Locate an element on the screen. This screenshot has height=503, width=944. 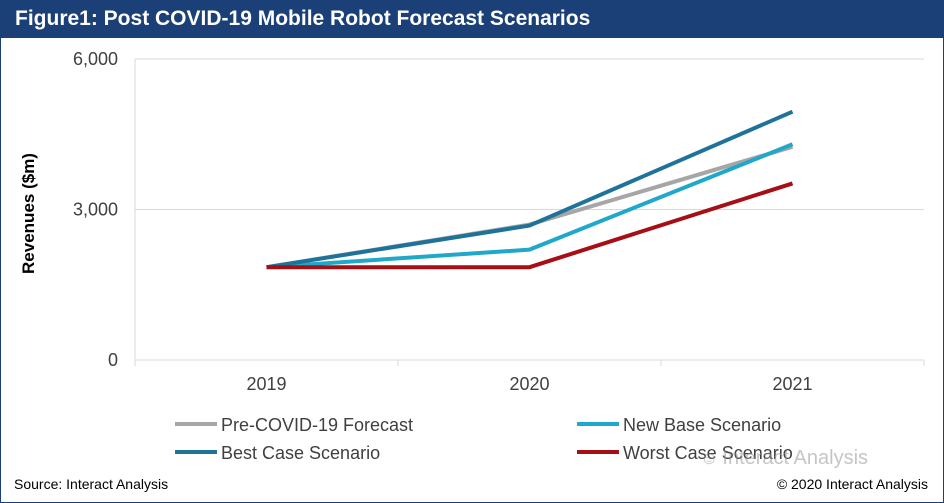
x-tick-label: 2019 is located at coordinates (266, 384).